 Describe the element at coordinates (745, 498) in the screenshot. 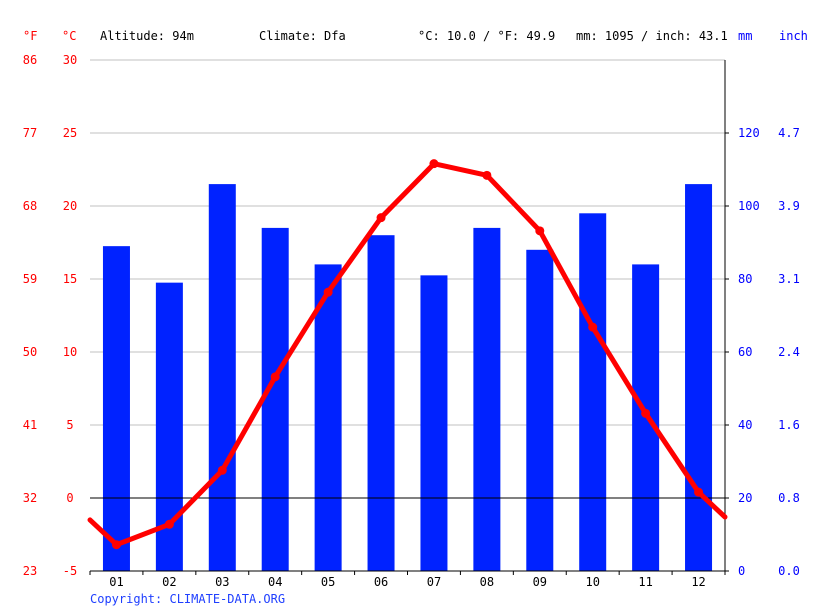

I see `y-tick-label-mm: 20` at that location.